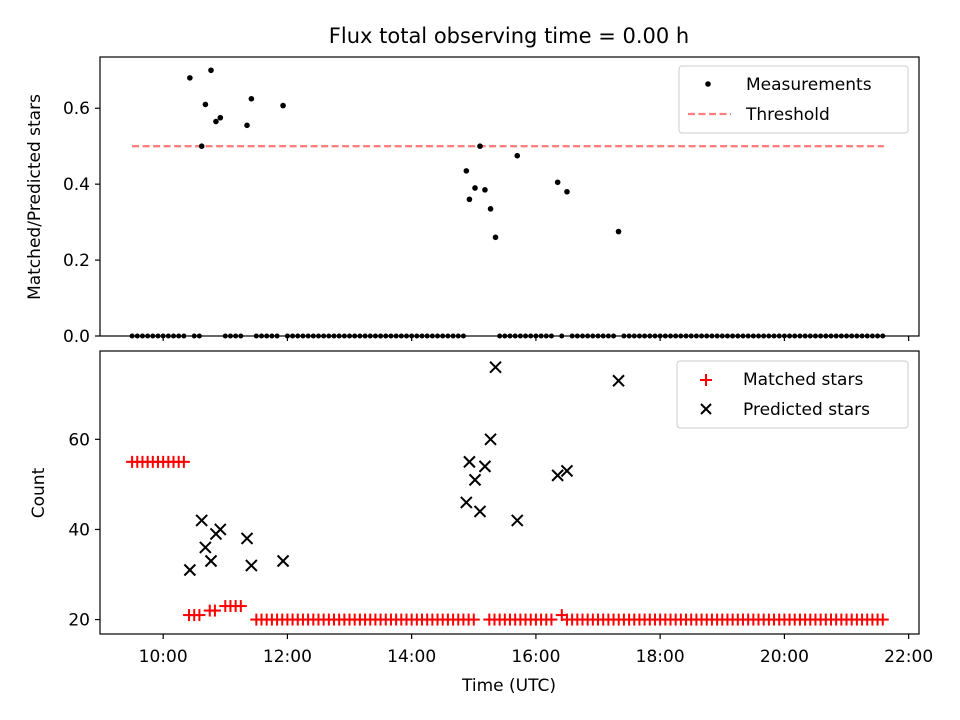  I want to click on bottom-x-tick-label: 10:00, so click(163, 657).